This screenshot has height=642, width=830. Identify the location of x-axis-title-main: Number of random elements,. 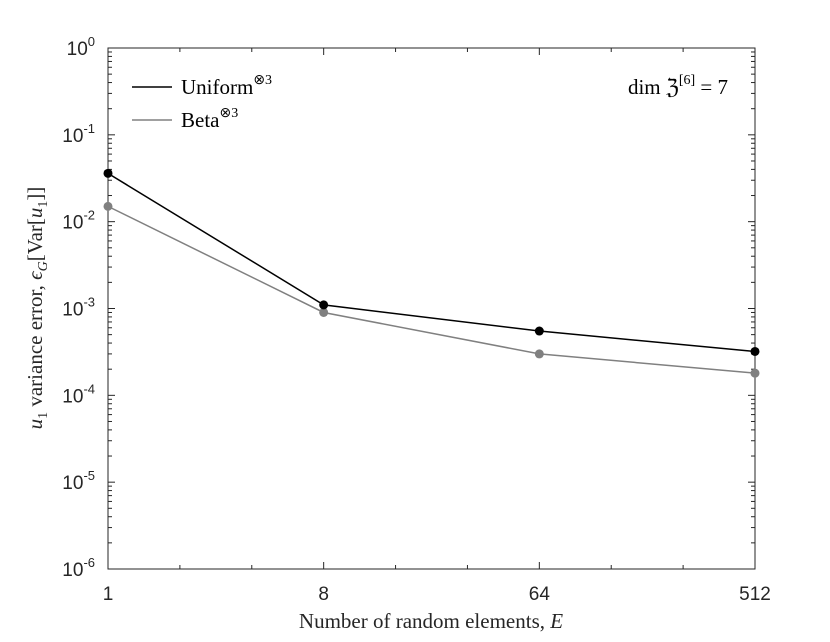
(424, 621).